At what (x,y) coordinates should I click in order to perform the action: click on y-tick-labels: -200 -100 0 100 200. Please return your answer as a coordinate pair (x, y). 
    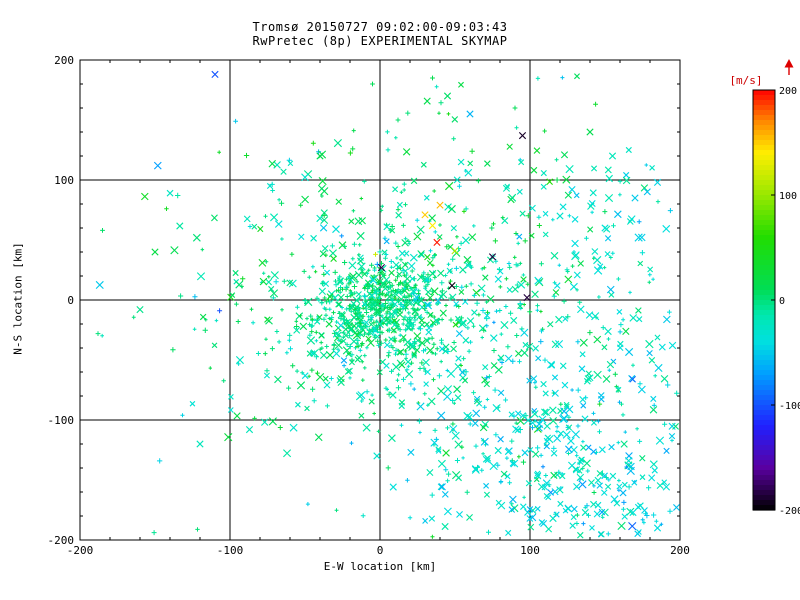
    Looking at the image, I should click on (61, 300).